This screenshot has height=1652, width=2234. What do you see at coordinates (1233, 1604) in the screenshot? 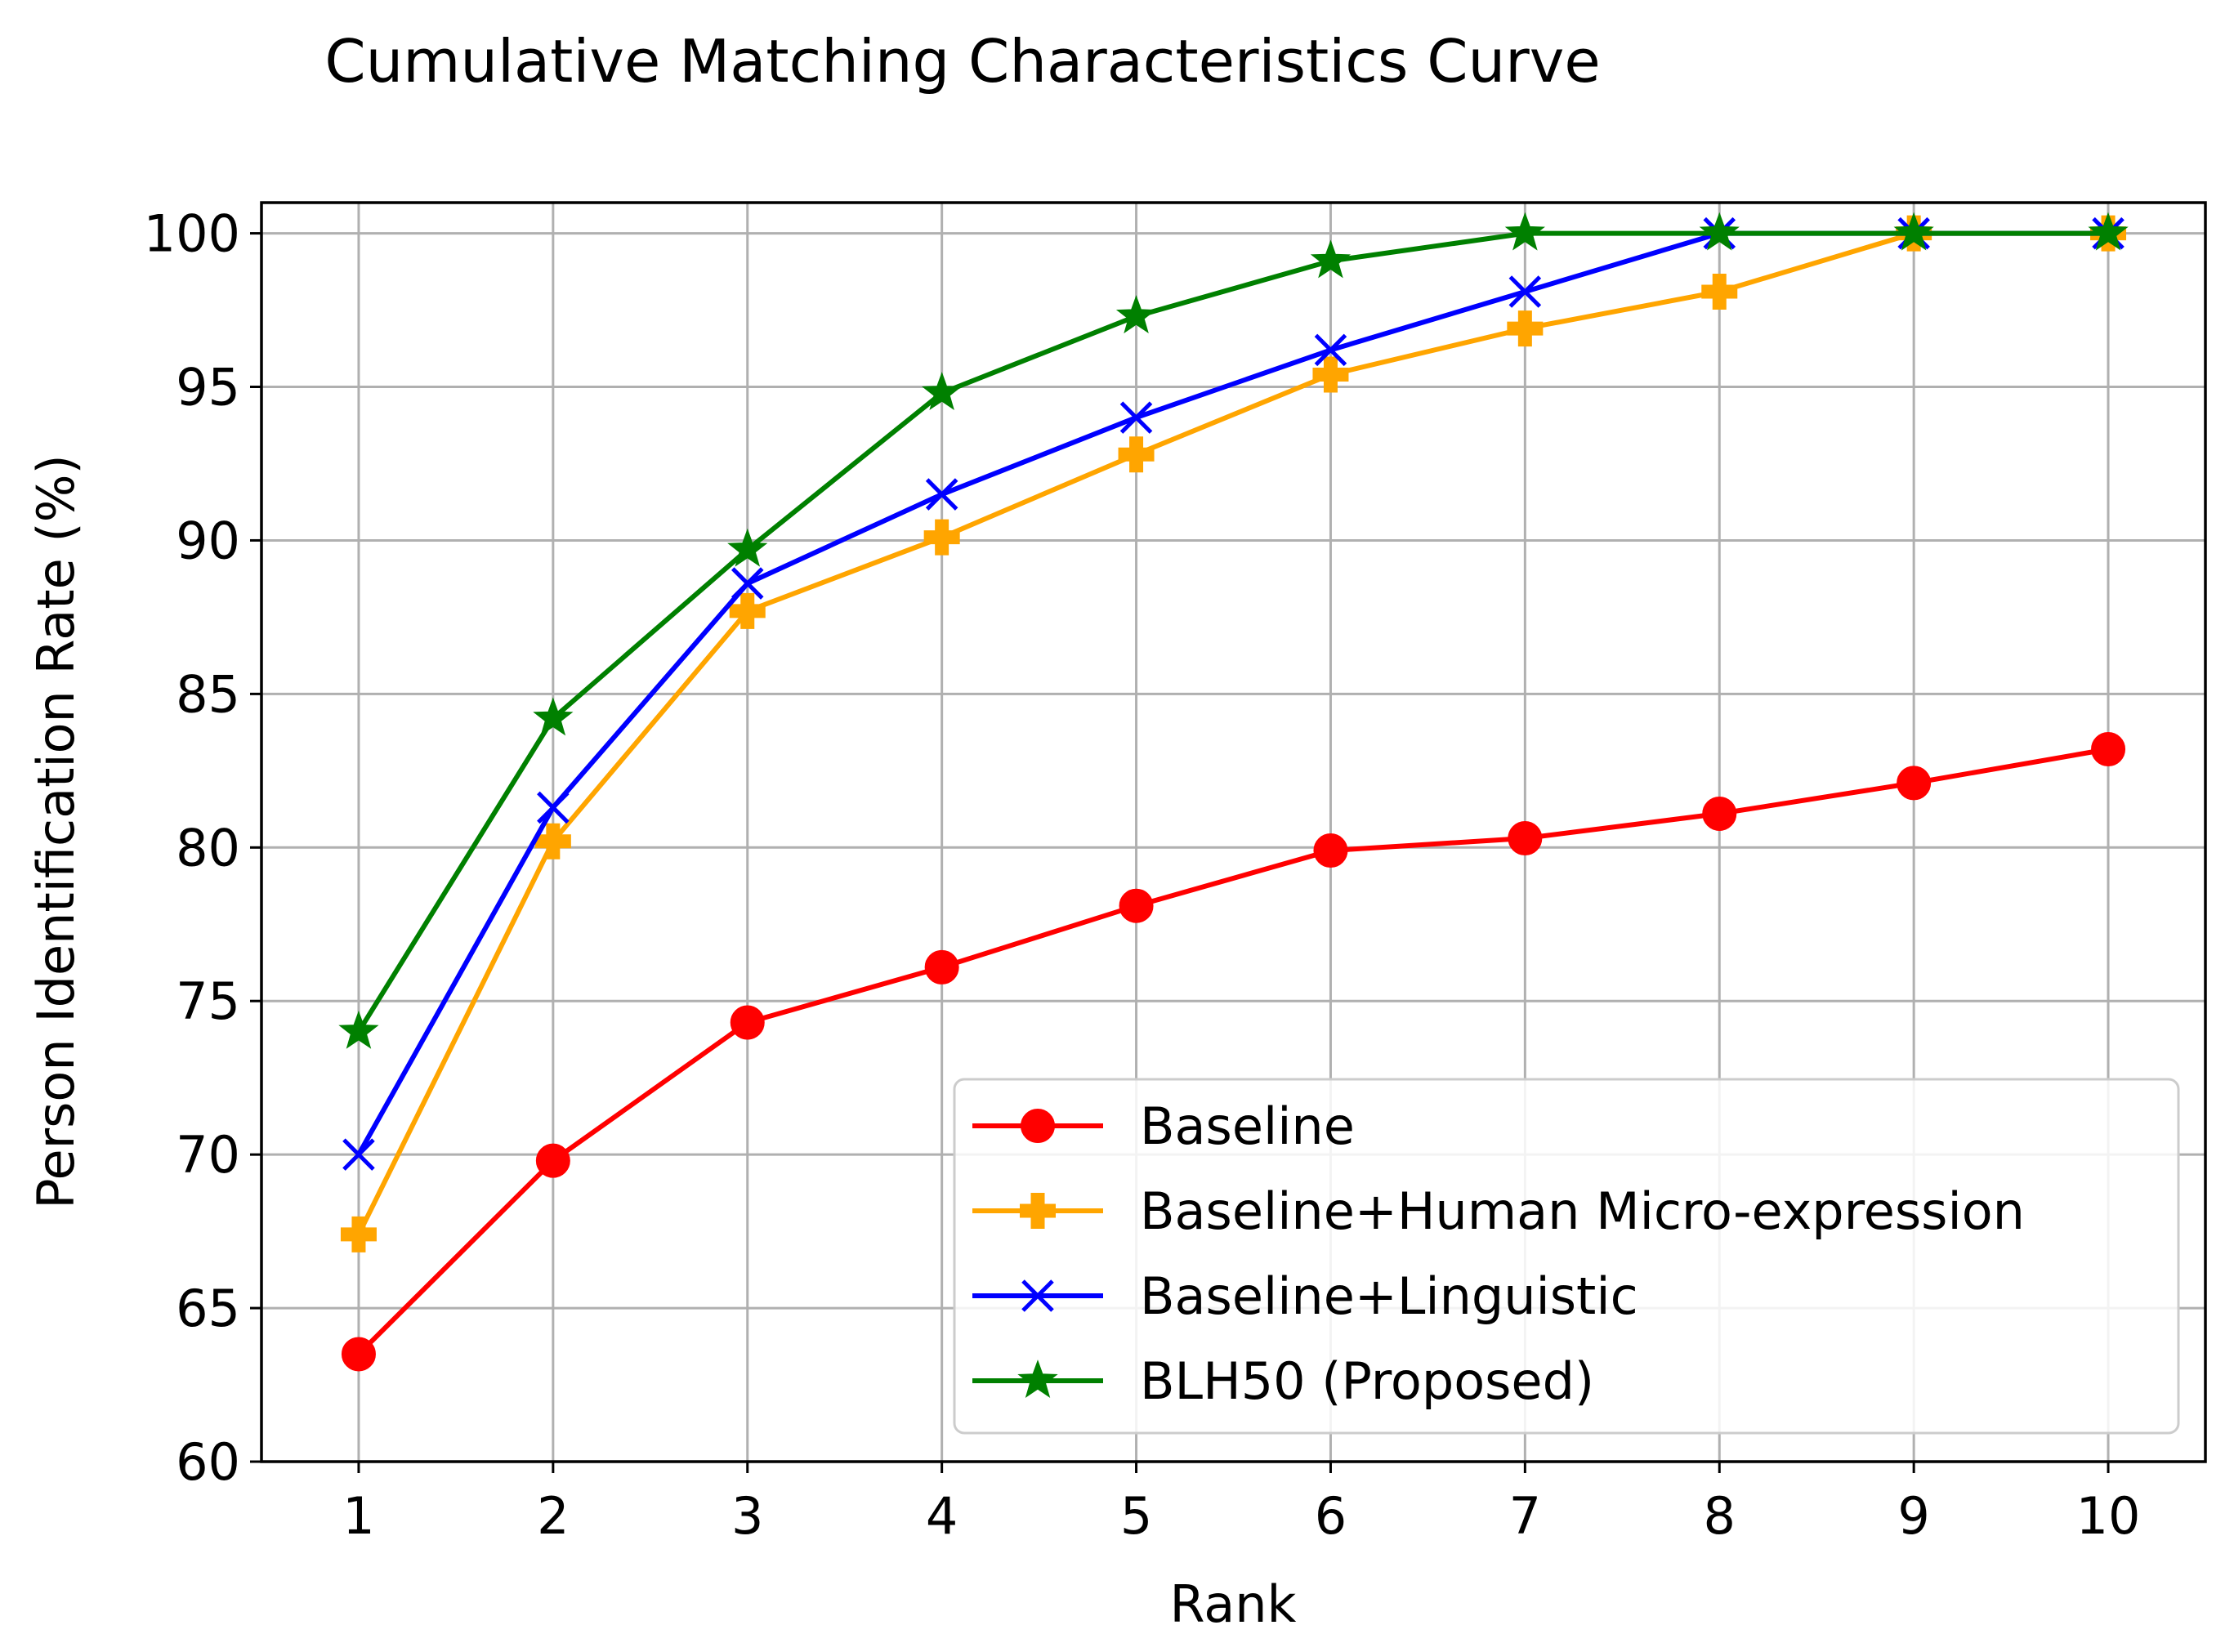
I see `x-axis-label: Rank` at bounding box center [1233, 1604].